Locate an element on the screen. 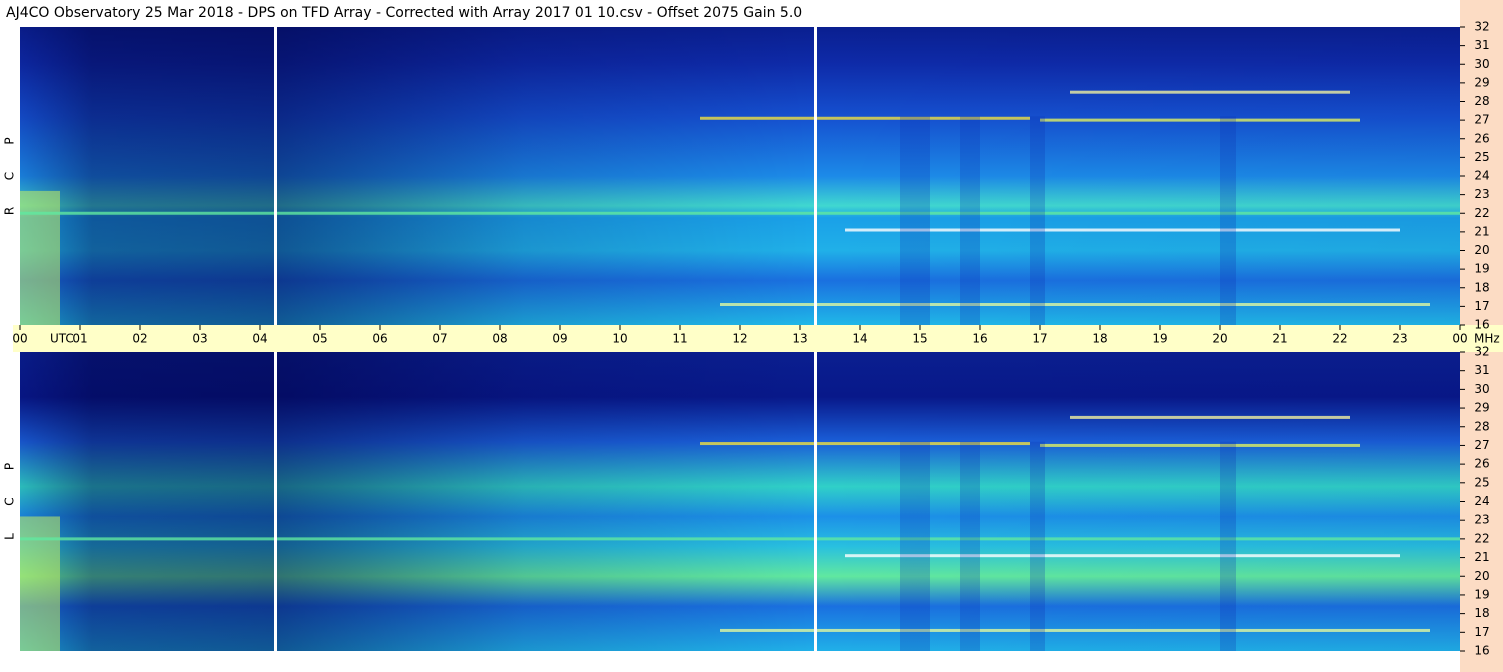 This screenshot has width=1503, height=672. time-tick-label: 11 is located at coordinates (679, 339).